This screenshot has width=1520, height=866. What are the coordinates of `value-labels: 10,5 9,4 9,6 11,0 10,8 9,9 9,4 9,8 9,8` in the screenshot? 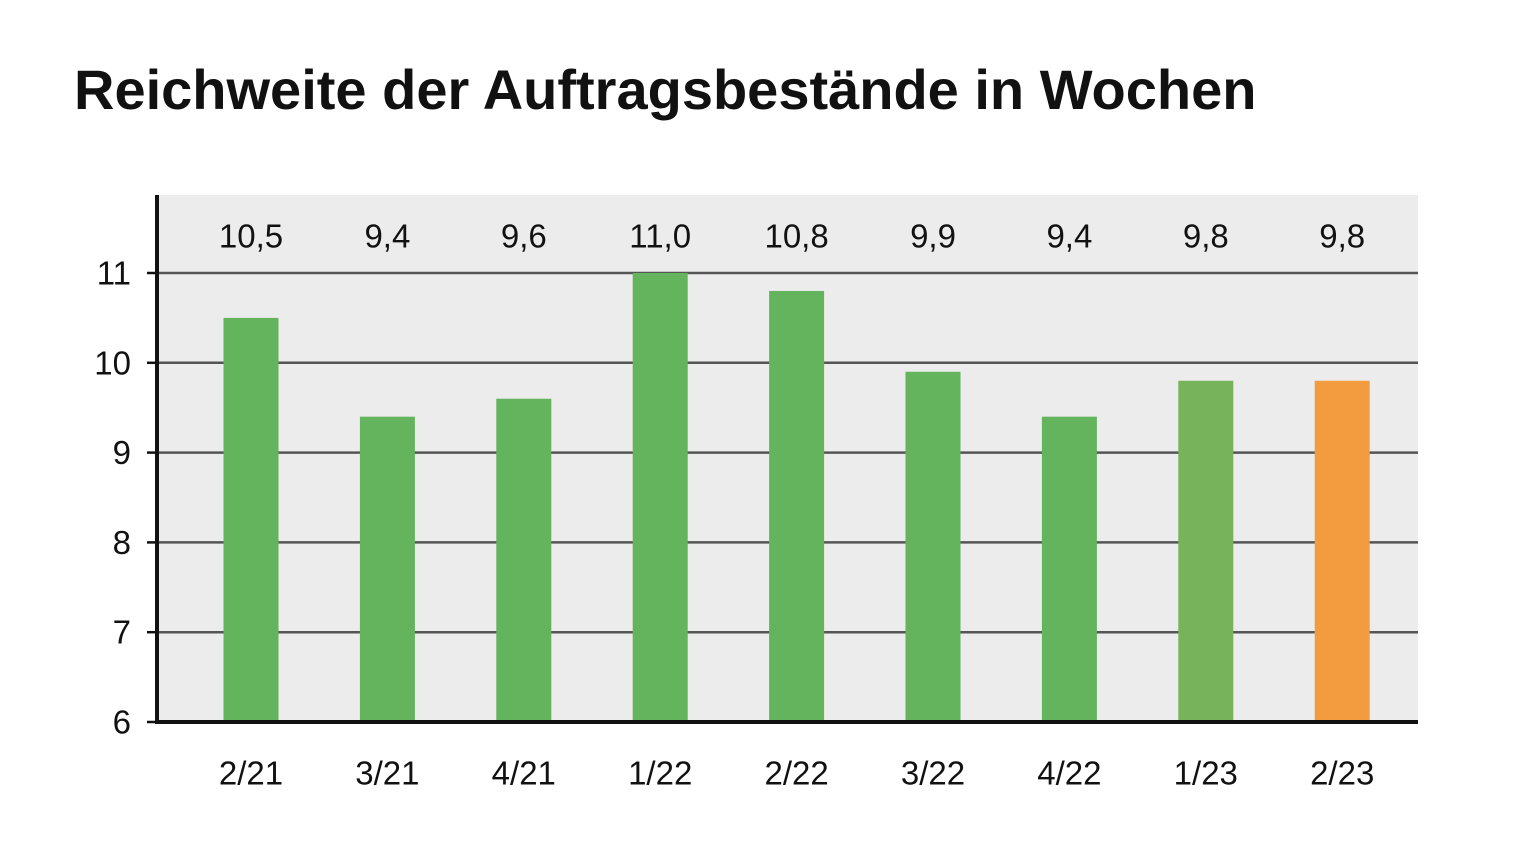 It's located at (792, 236).